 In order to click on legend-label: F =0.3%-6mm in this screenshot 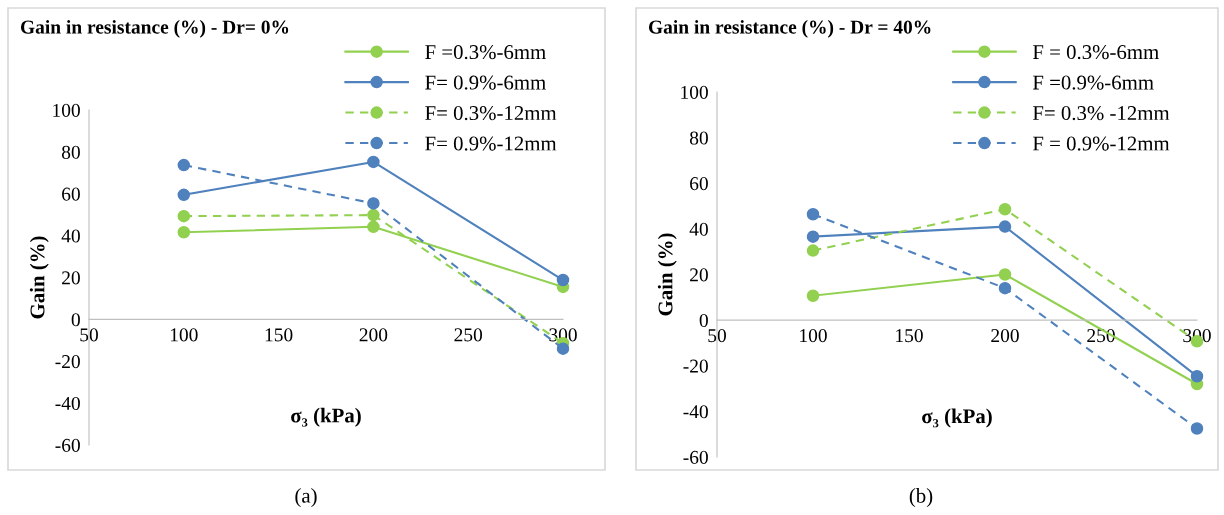, I will do `click(485, 52)`.